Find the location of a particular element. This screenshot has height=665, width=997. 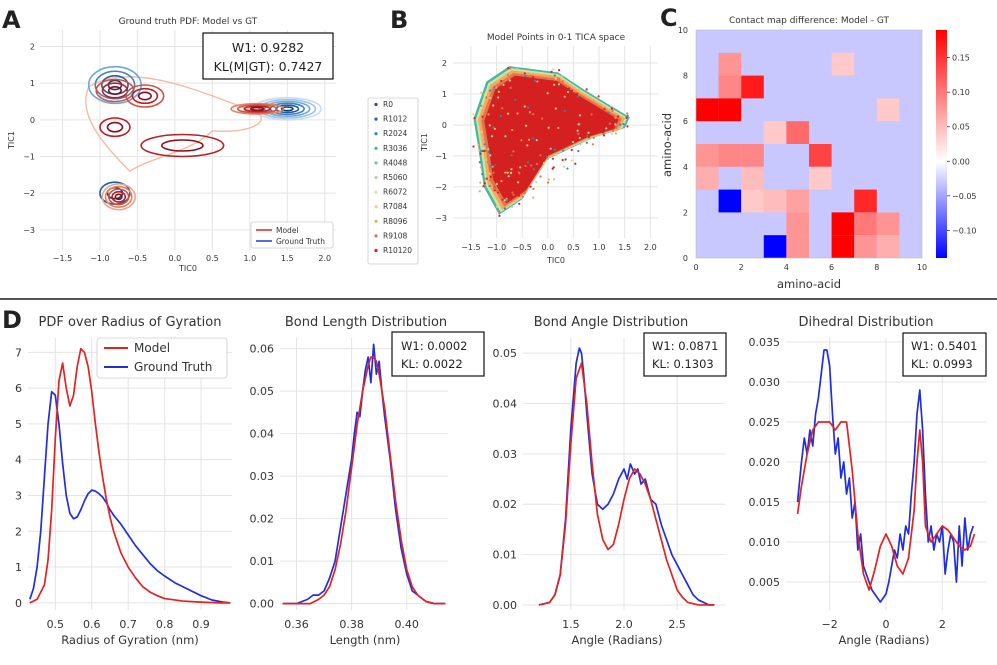

dihedral-ytick: 0.030 is located at coordinates (765, 382).